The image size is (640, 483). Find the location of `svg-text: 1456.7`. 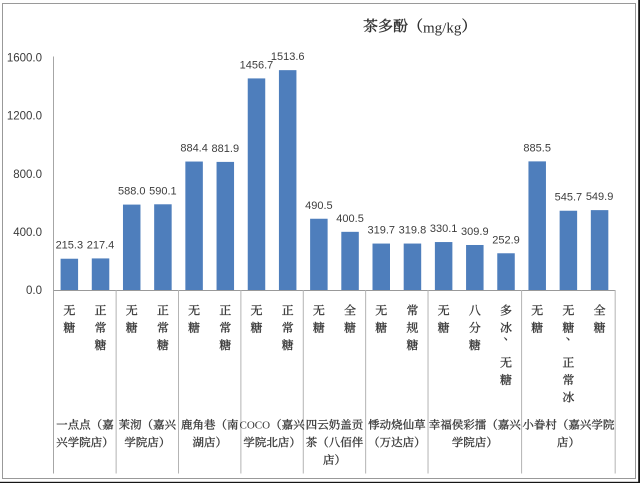

svg-text: 1456.7 is located at coordinates (257, 65).